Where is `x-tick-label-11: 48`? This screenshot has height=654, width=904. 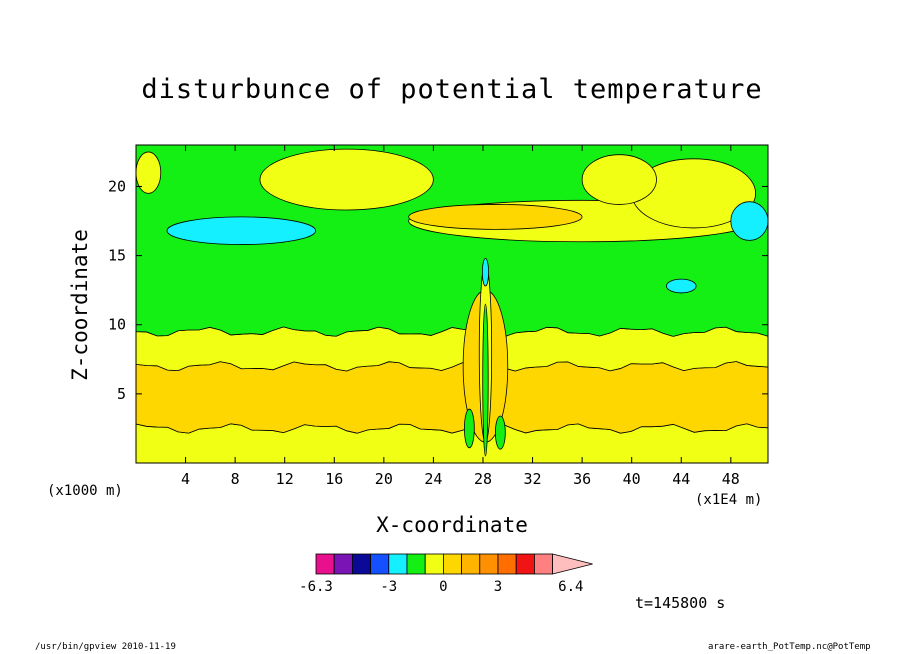 x-tick-label-11: 48 is located at coordinates (731, 479).